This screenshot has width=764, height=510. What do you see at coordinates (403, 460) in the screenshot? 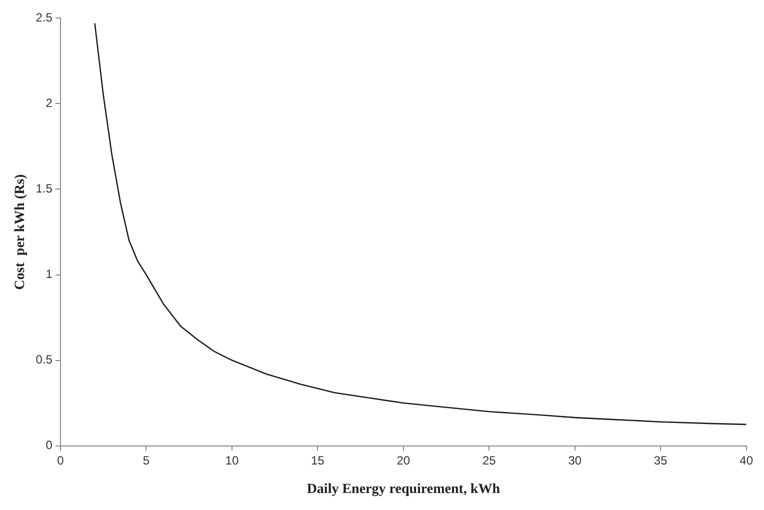
I see `x-tick-label: 20` at bounding box center [403, 460].